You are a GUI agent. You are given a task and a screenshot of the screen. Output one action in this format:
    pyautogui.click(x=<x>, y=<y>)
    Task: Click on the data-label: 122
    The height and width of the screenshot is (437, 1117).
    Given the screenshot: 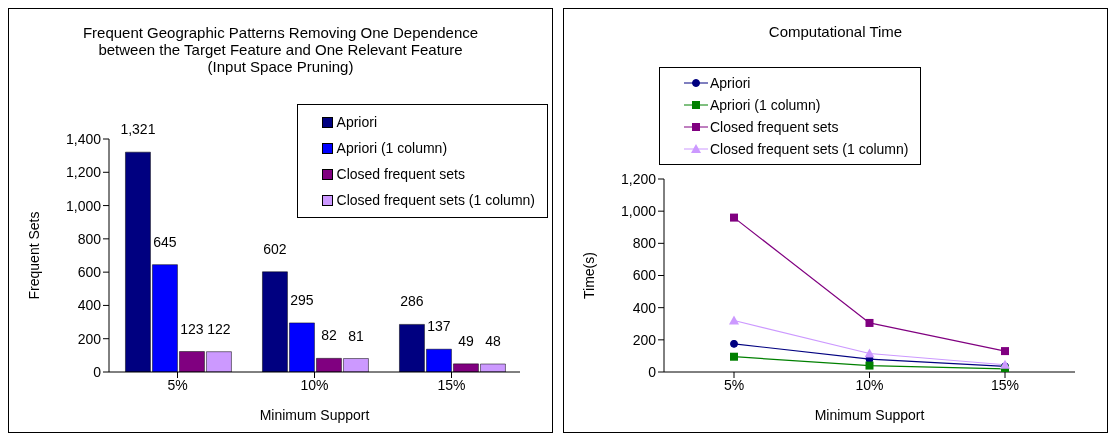 What is the action you would take?
    pyautogui.click(x=219, y=328)
    